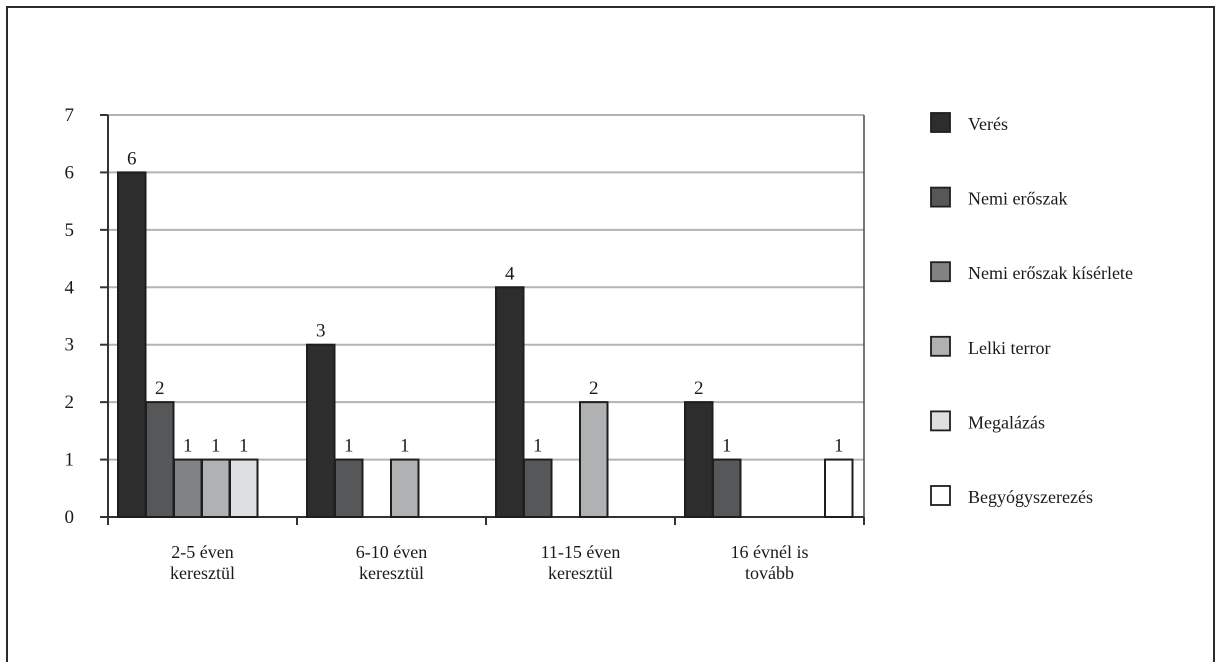  I want to click on x-category-label-1-1: keresztül, so click(391, 573).